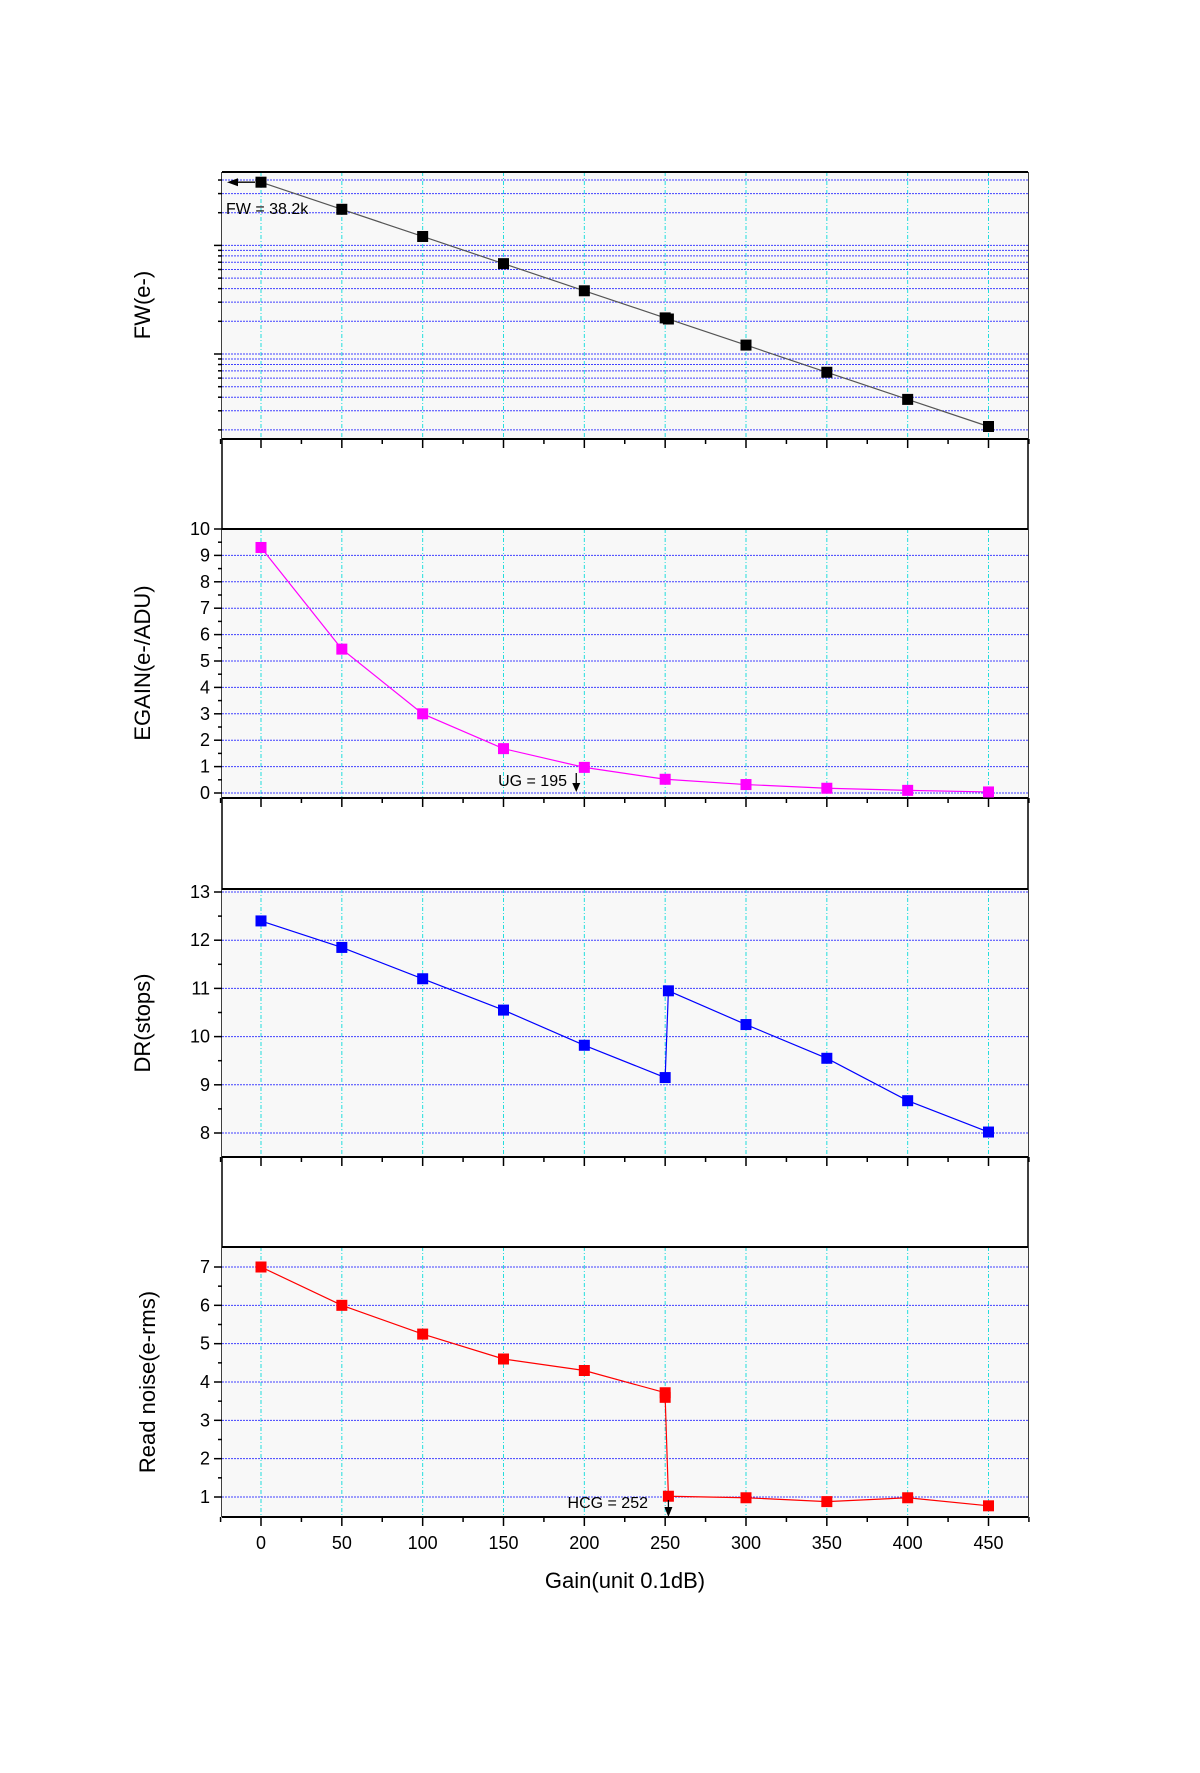 The height and width of the screenshot is (1773, 1200). I want to click on panel-1: 0 1 2 3 4 5 6 7 8 9 10, so click(610, 663).